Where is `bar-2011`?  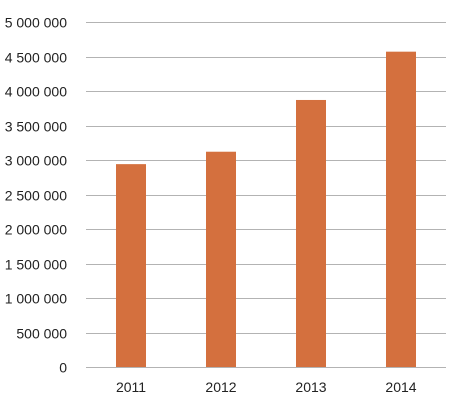
bar-2011 is located at coordinates (131, 265).